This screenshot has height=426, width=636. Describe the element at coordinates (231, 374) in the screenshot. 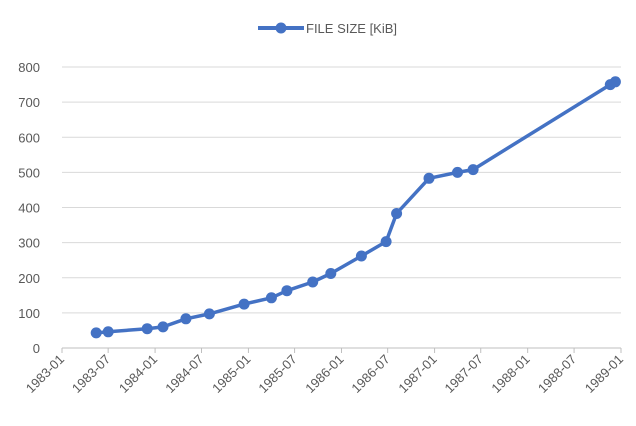

I see `x-tick-label: 1985-01` at that location.